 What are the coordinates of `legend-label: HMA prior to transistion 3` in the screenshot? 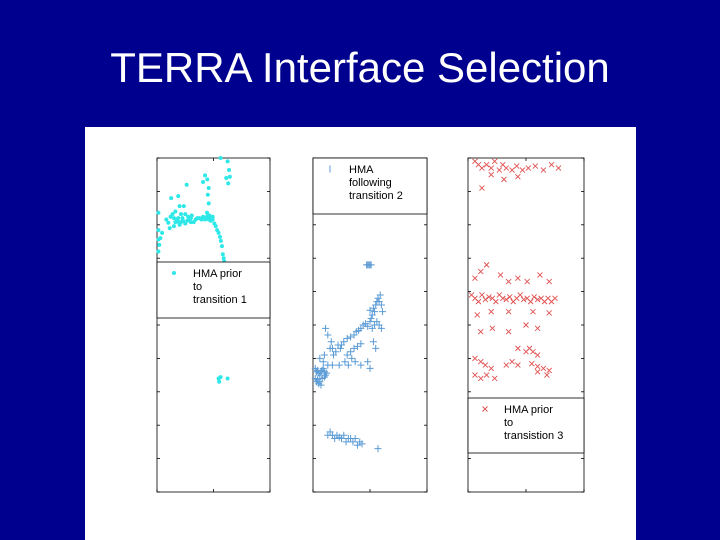 It's located at (533, 423).